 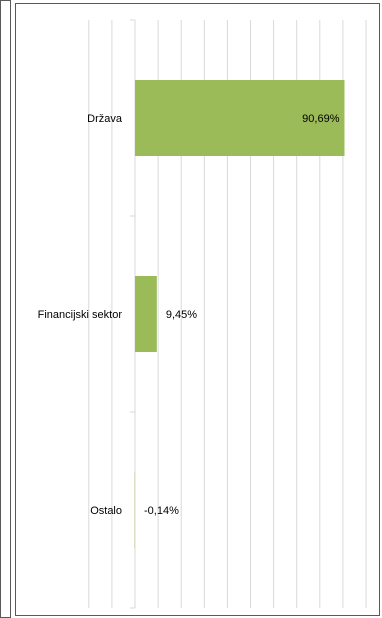 What do you see at coordinates (321, 119) in the screenshot?
I see `data-label-0: 90,69%` at bounding box center [321, 119].